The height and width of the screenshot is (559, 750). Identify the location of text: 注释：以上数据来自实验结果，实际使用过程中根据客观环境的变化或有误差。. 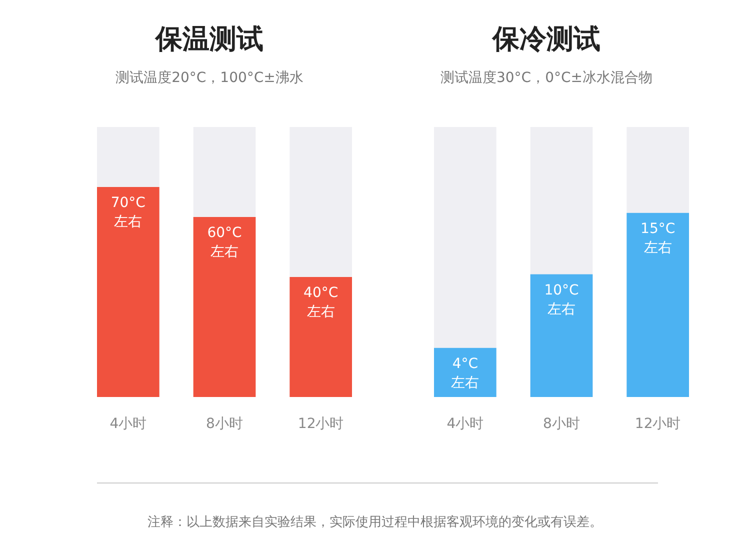
(375, 522).